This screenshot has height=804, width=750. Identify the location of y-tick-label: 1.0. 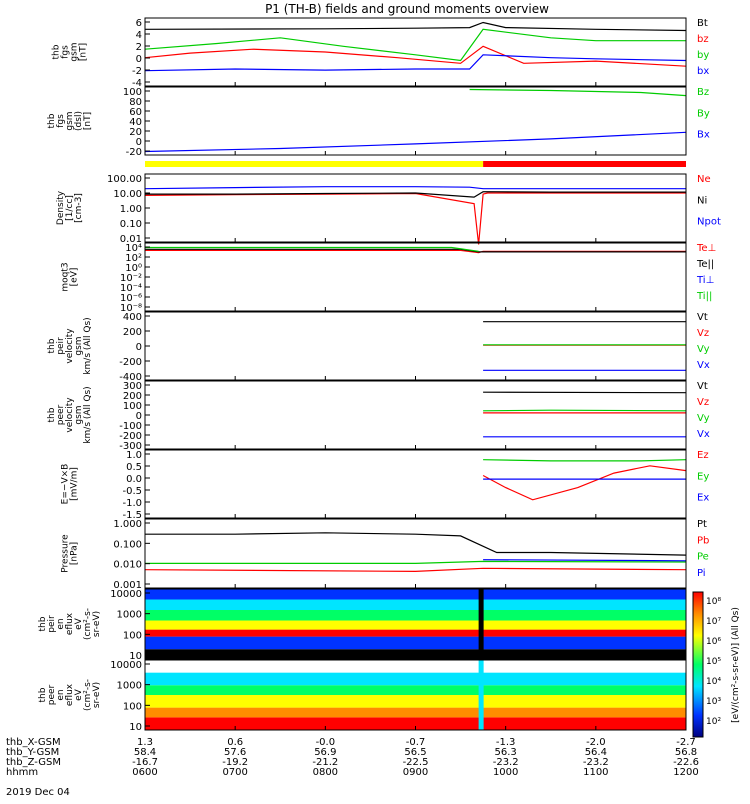
(134, 455).